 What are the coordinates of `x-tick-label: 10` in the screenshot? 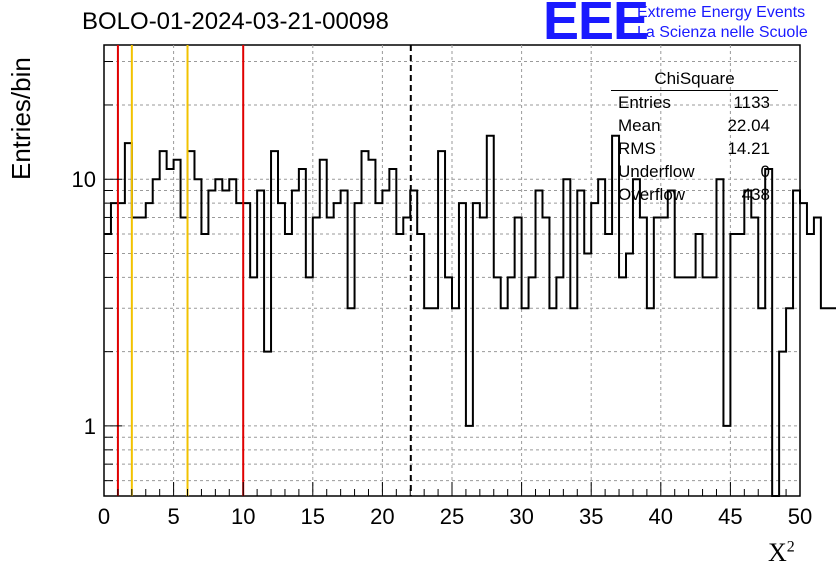 It's located at (243, 516).